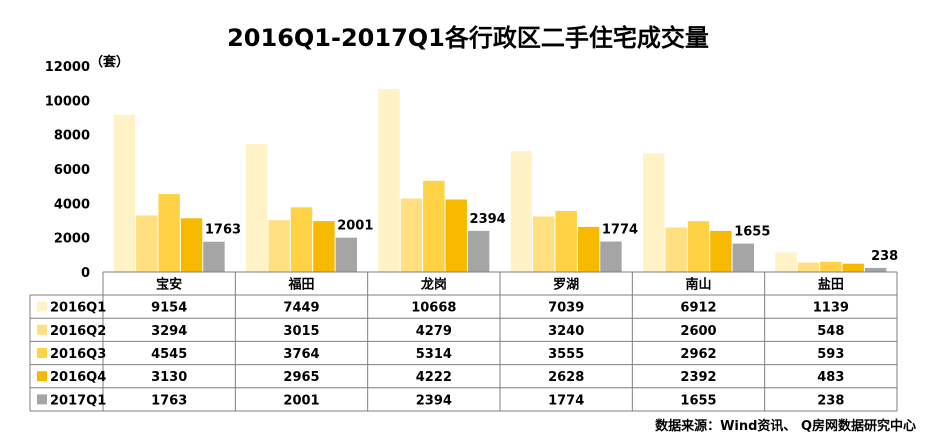 This screenshot has width=936, height=442. What do you see at coordinates (110, 62) in the screenshot?
I see `y-axis-unit: （套）` at bounding box center [110, 62].